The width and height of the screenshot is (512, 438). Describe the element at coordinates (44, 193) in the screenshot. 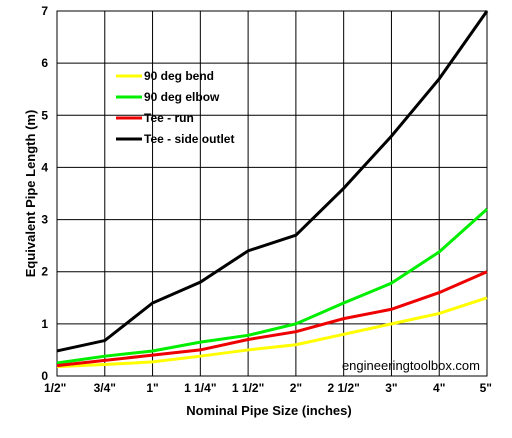

I see `y-axis-ticks: 0 1 2 3 4 5 6 7` at that location.